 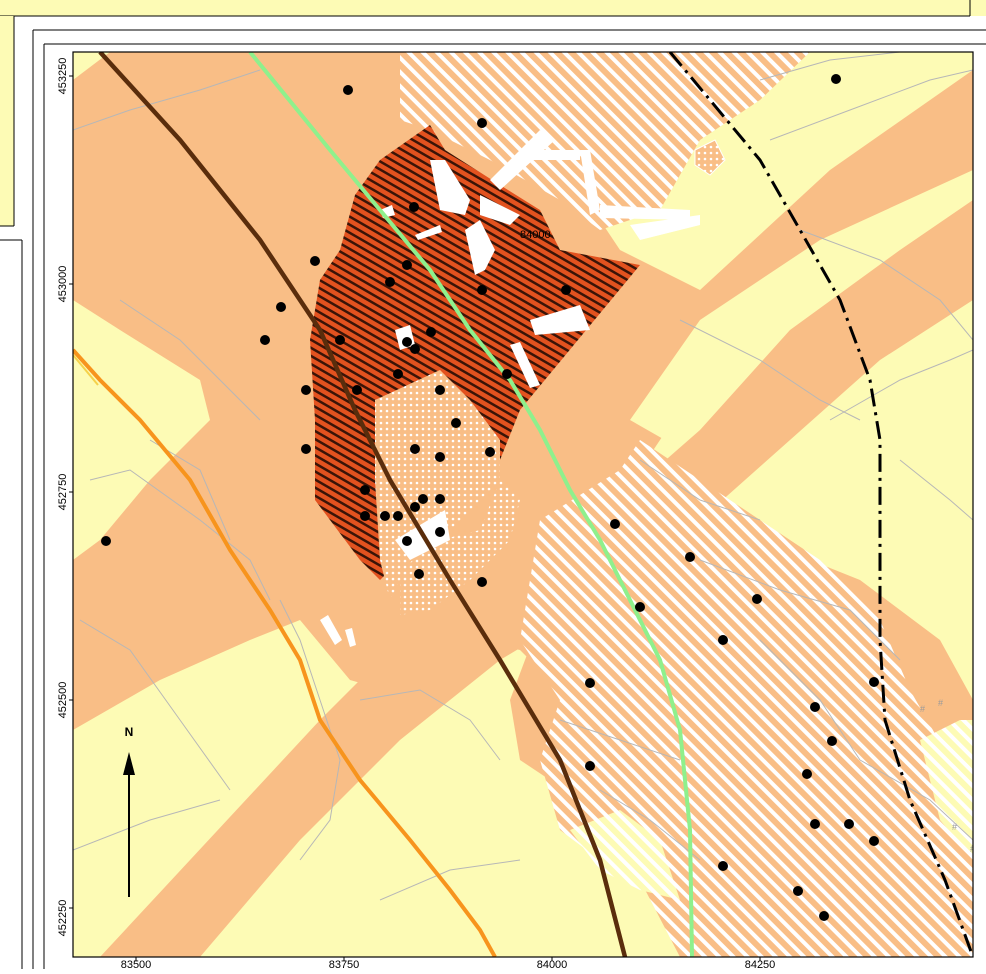 What do you see at coordinates (63, 76) in the screenshot?
I see `y-tick-label: 453250` at bounding box center [63, 76].